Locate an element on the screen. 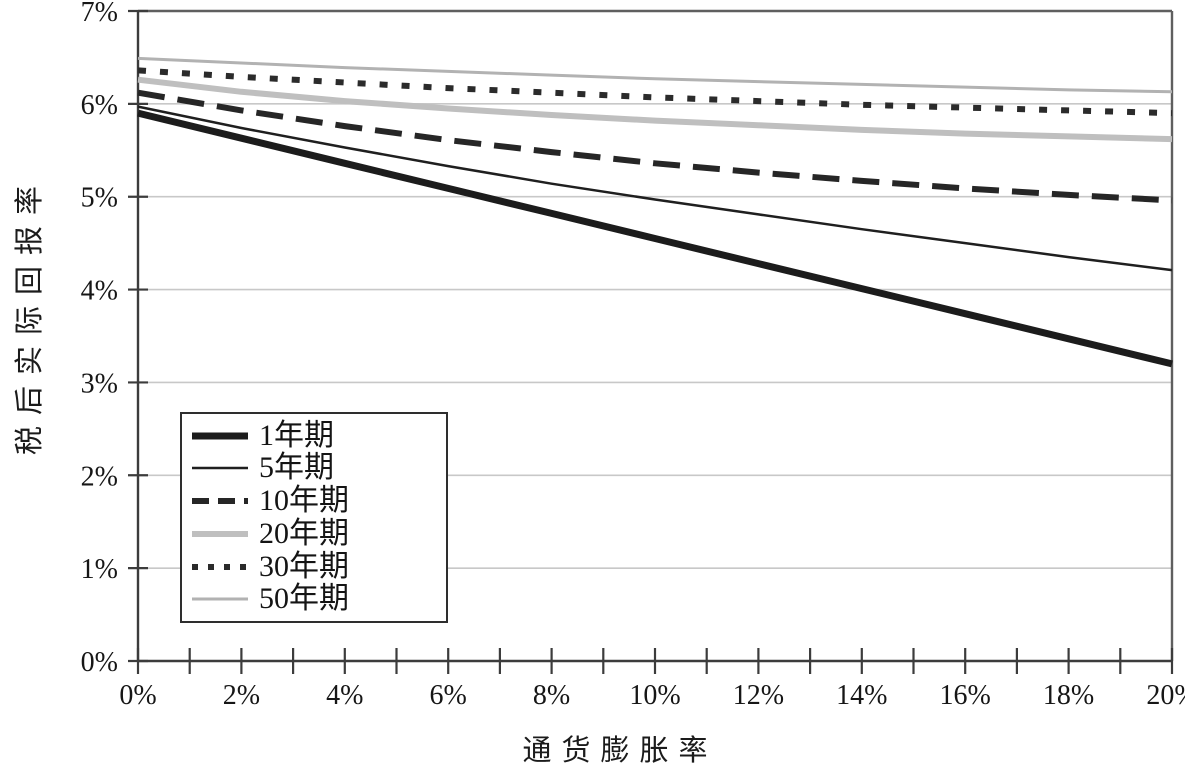  y-tick-label: 7% is located at coordinates (99, 14).